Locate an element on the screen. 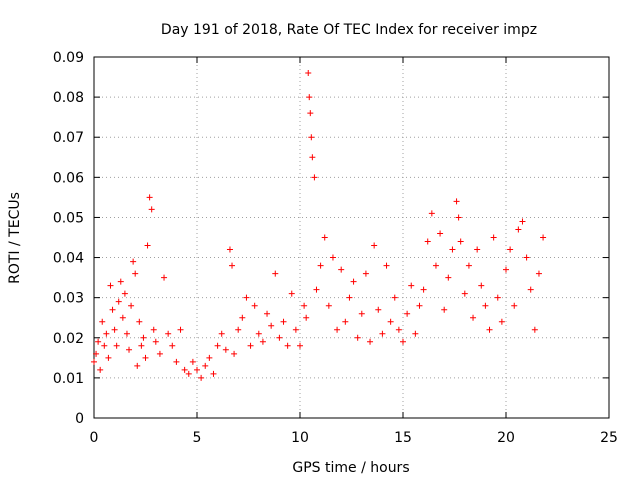 The width and height of the screenshot is (640, 480). x-tick-label: 15 is located at coordinates (403, 438).